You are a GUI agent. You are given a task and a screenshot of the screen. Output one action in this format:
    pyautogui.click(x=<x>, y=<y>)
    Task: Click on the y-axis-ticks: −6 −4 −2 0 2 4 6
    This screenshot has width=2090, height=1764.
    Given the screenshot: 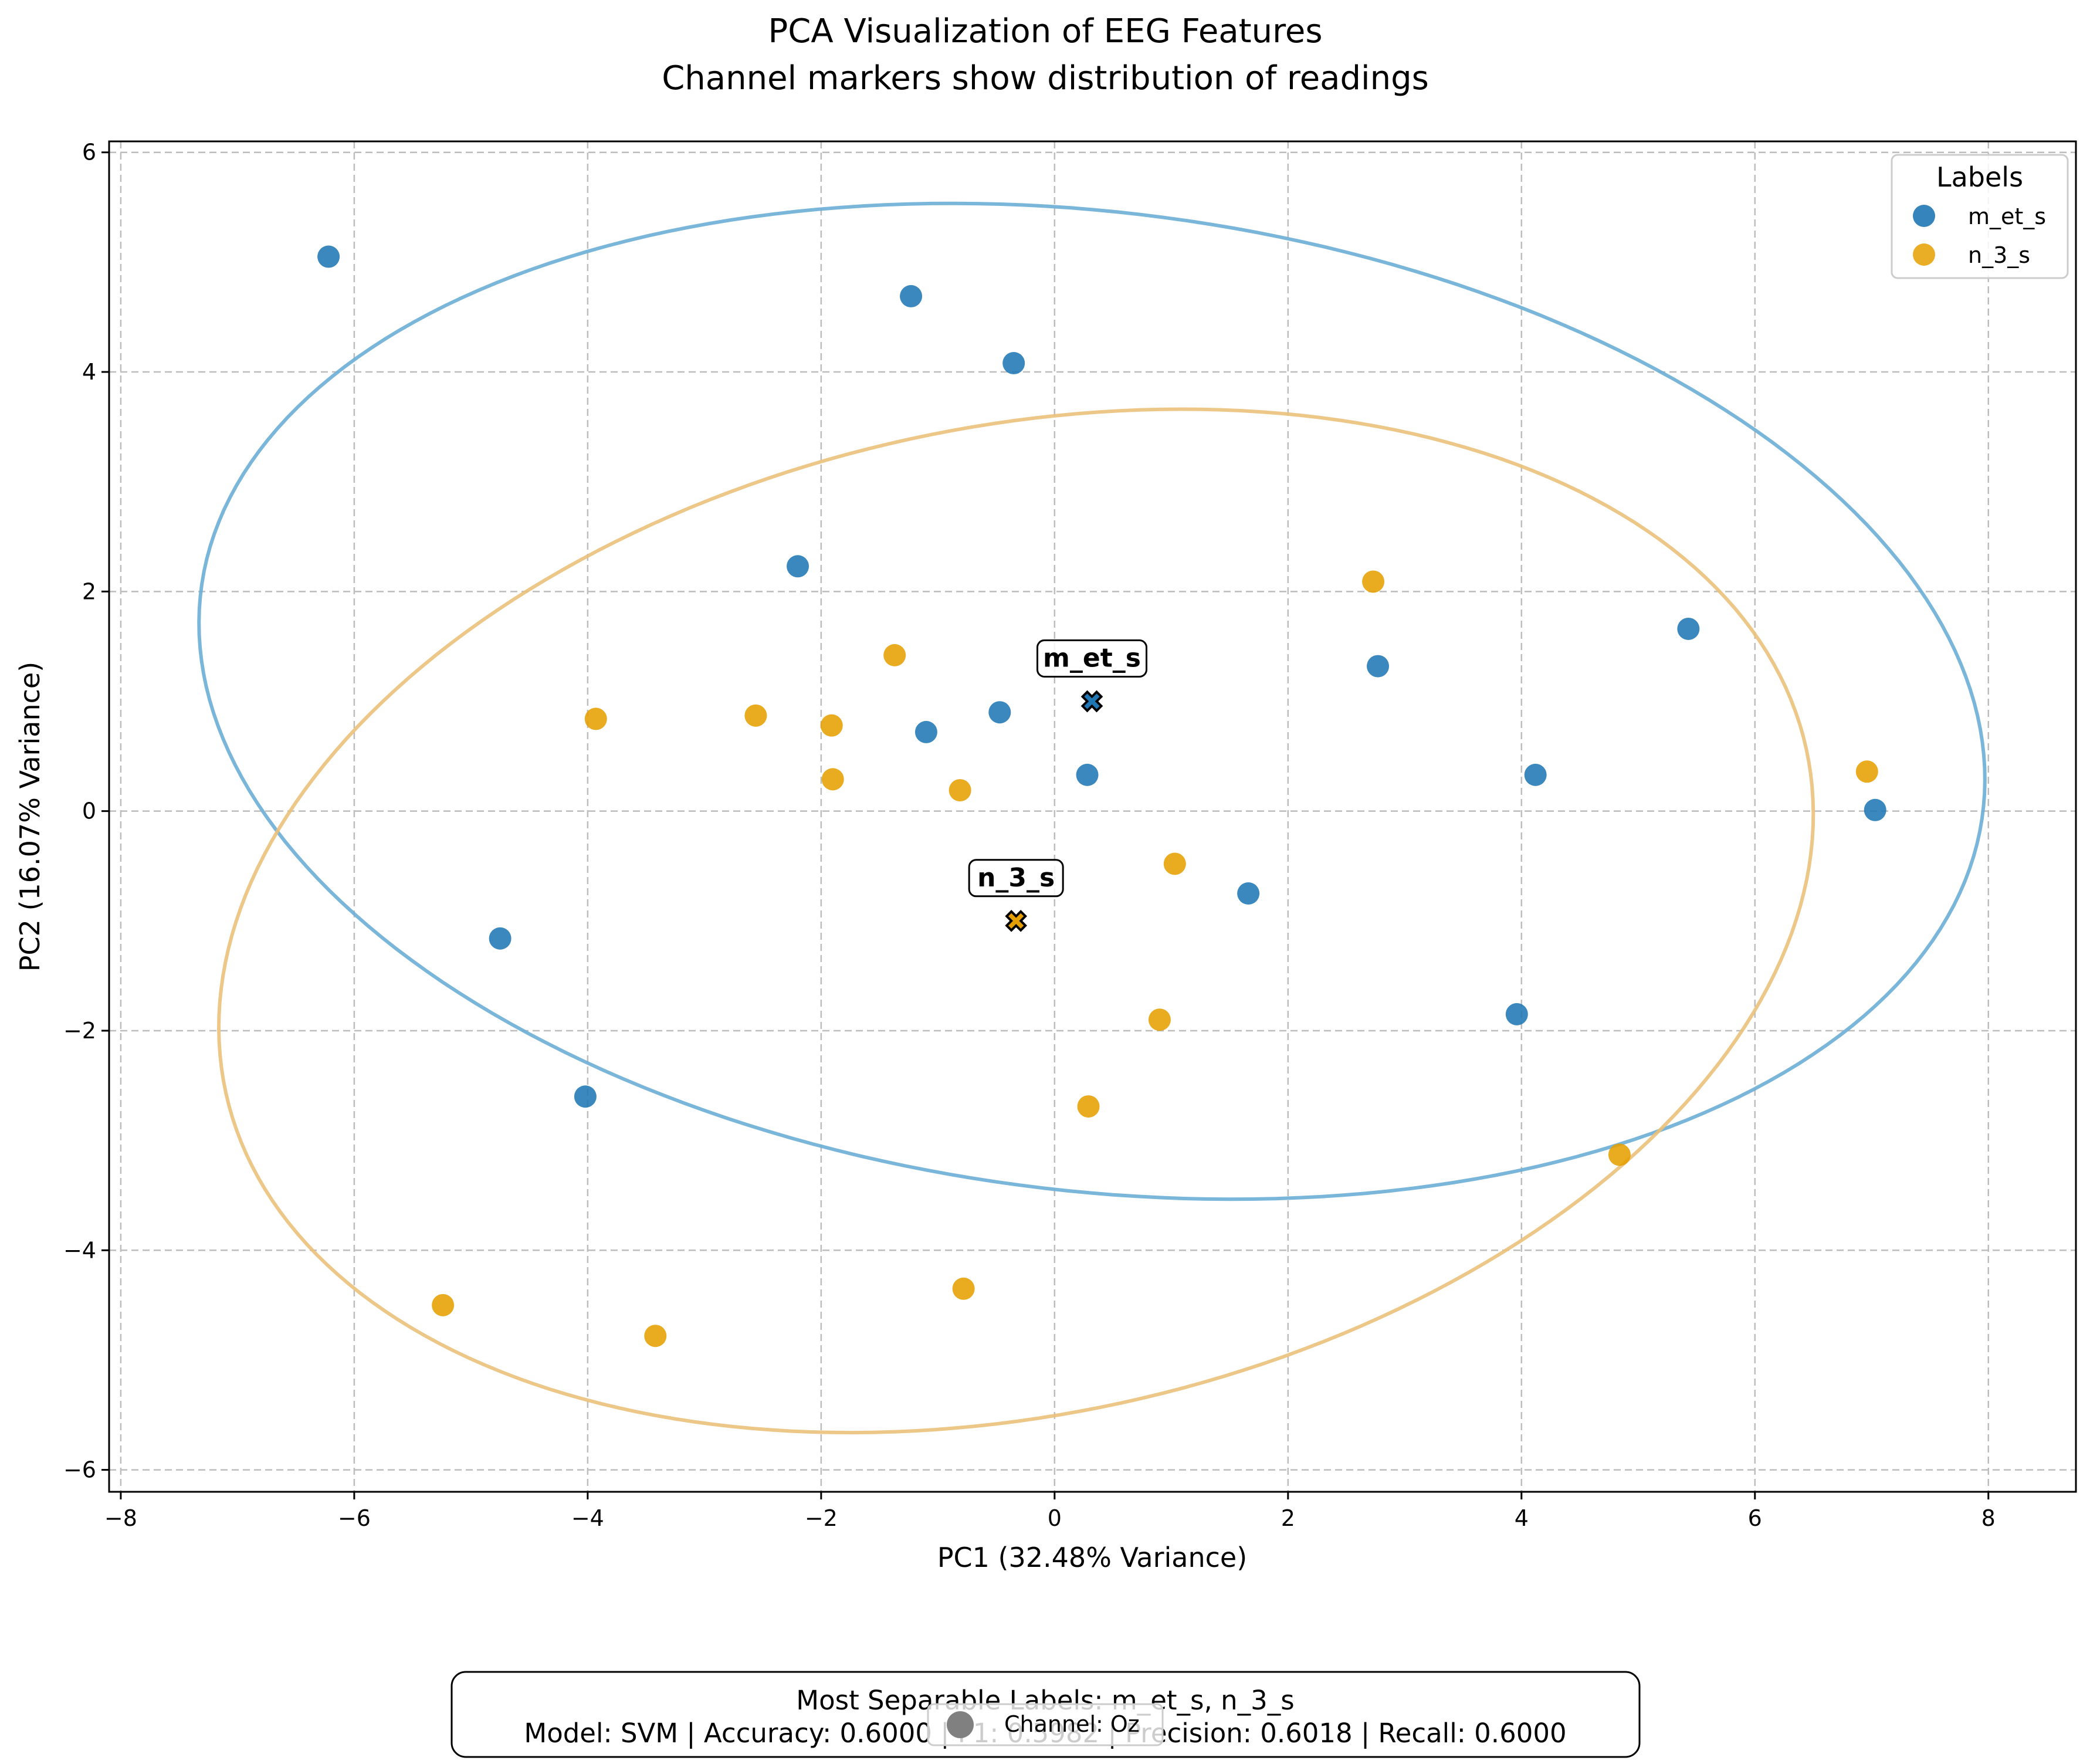 What is the action you would take?
    pyautogui.click(x=86, y=811)
    